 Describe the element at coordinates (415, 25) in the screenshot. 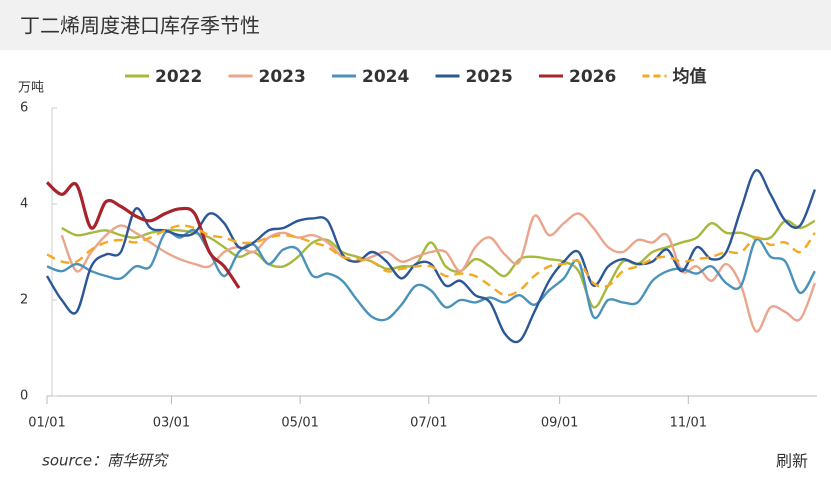

I see `header-bar` at that location.